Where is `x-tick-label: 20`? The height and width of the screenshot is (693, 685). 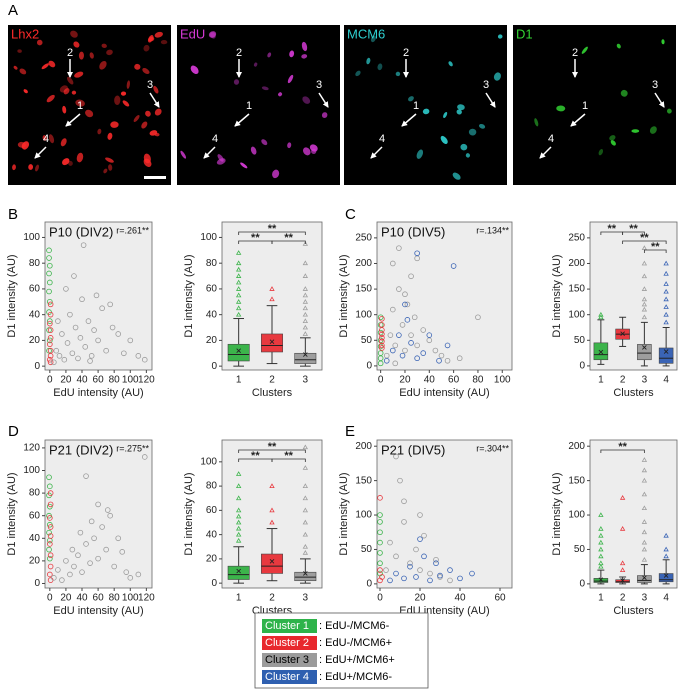 x-tick-label: 20 is located at coordinates (405, 380).